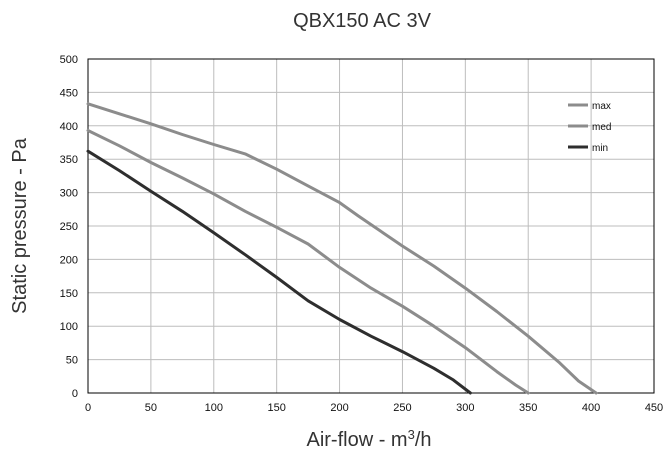  What do you see at coordinates (69, 194) in the screenshot?
I see `y-tick-label: 300` at bounding box center [69, 194].